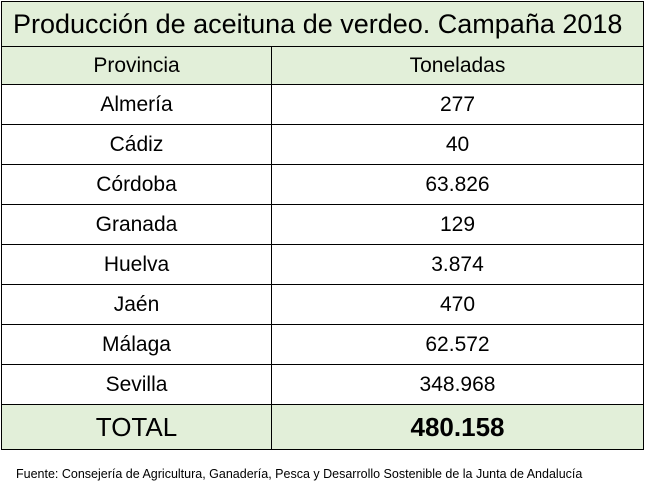  What do you see at coordinates (457, 344) in the screenshot?
I see `tonnes-cell: 62.572` at bounding box center [457, 344].